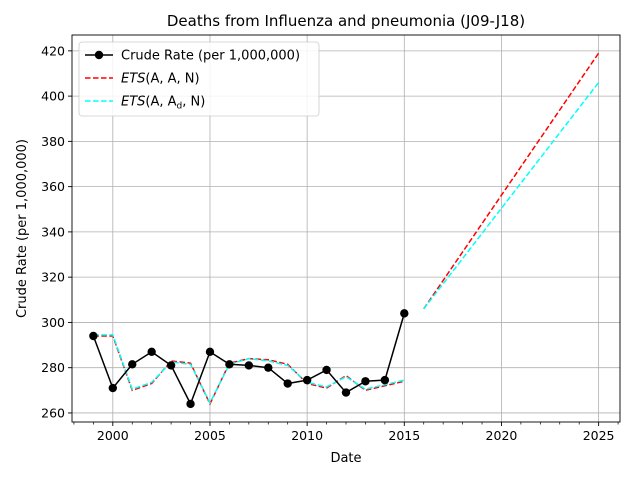  Describe the element at coordinates (53, 50) in the screenshot. I see `y-tick-label: 420` at that location.